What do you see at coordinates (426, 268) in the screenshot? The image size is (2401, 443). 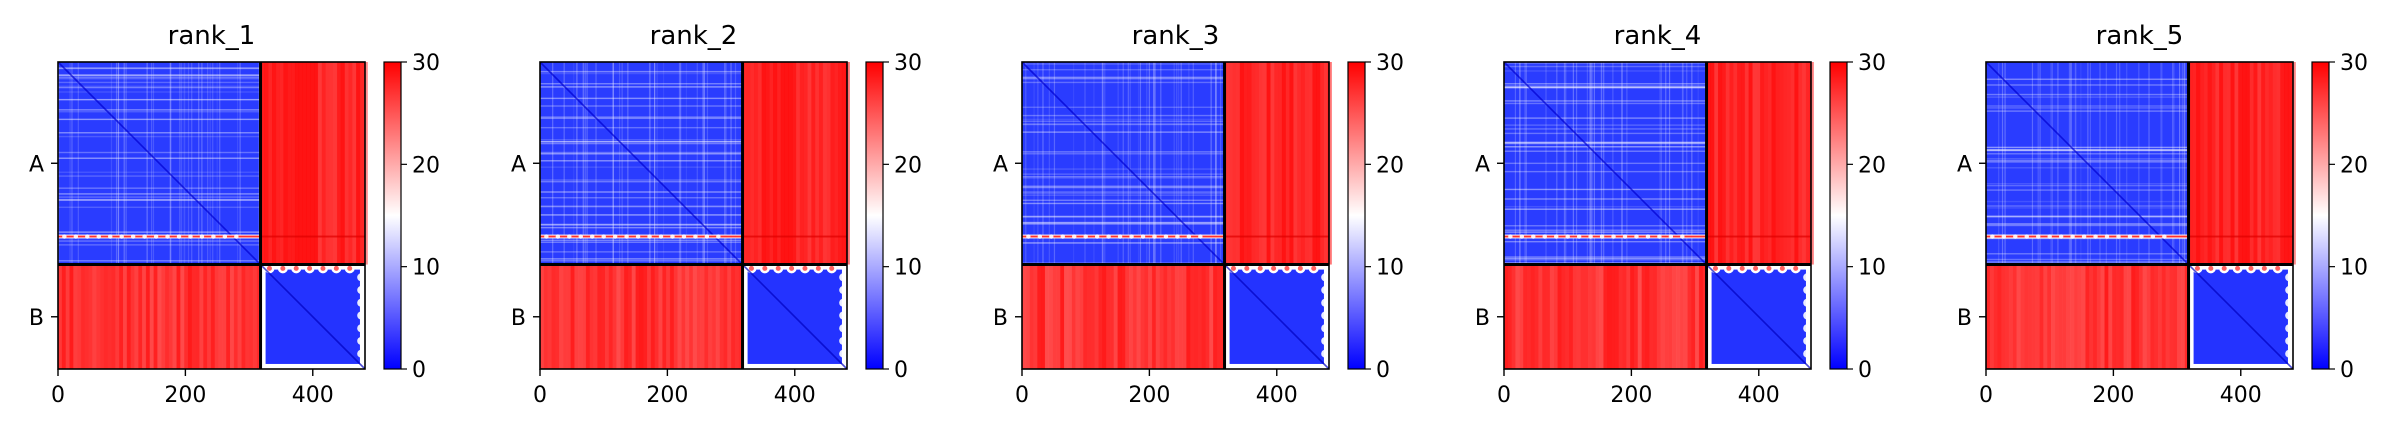 I see `colorbar-tick-label: 10` at bounding box center [426, 268].